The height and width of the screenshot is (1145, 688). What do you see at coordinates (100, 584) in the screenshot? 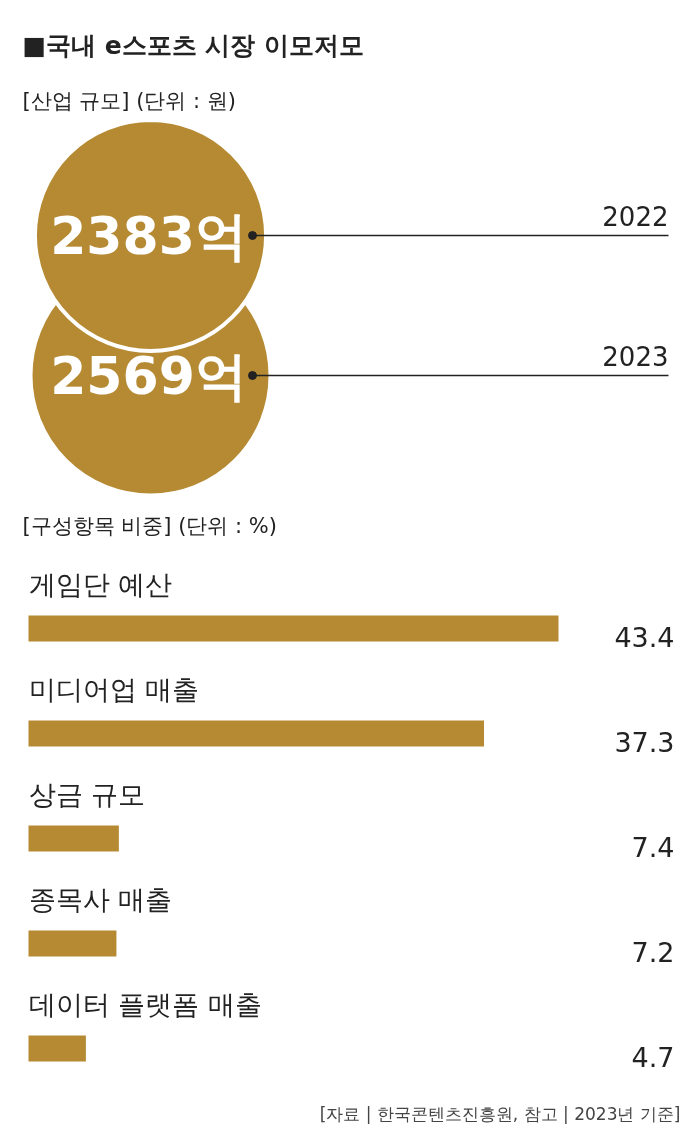
I see `y-tick-label: 게임단 예산` at bounding box center [100, 584].